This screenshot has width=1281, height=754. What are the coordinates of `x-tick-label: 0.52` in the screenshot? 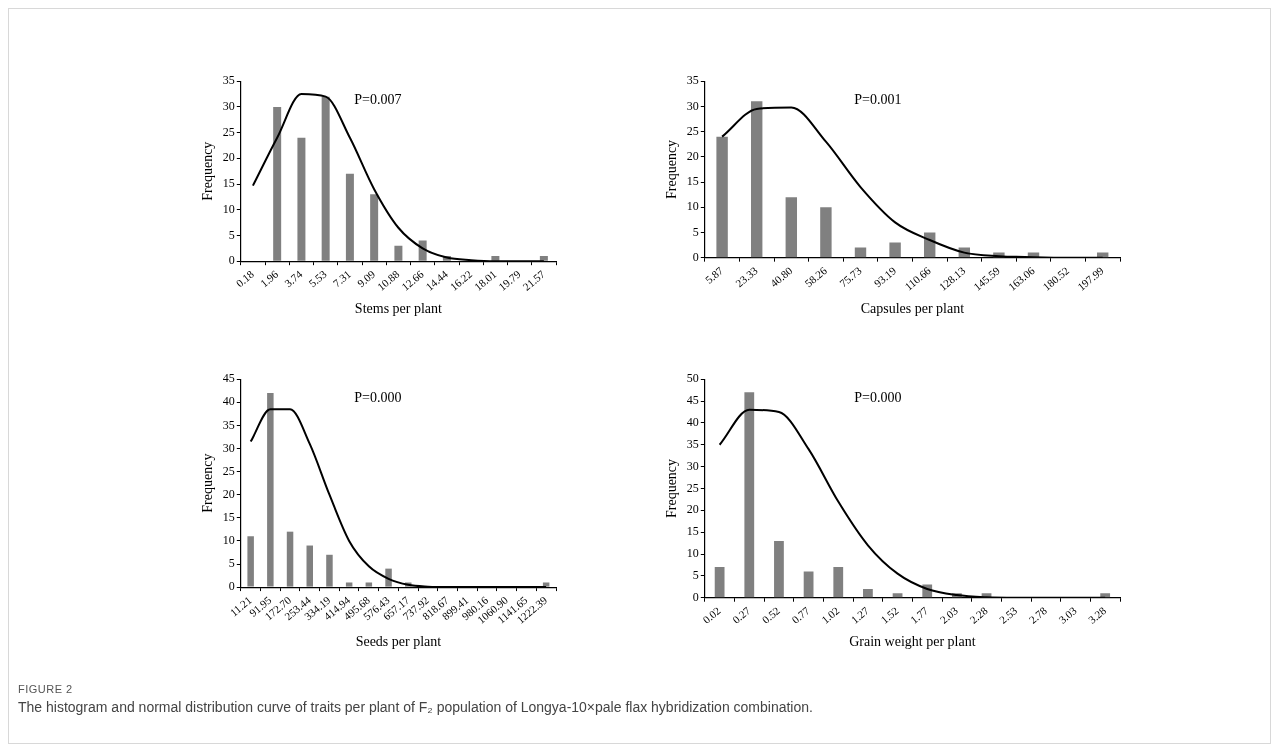 It's located at (771, 615).